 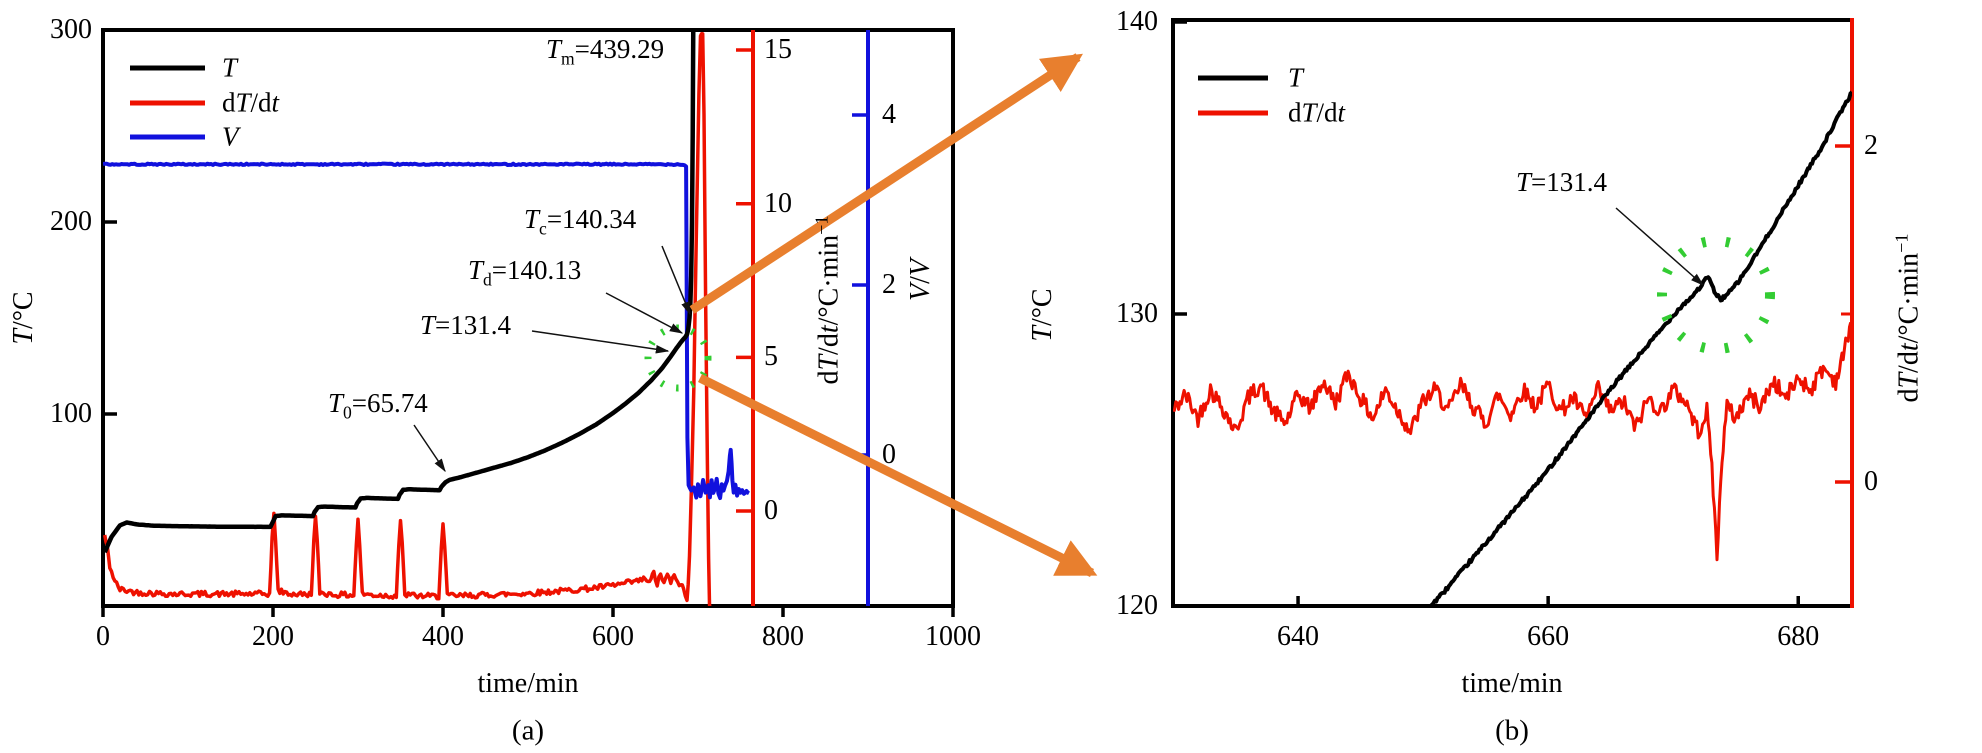 I want to click on panel-a-blue-axis-label: V/V, so click(x=920, y=280).